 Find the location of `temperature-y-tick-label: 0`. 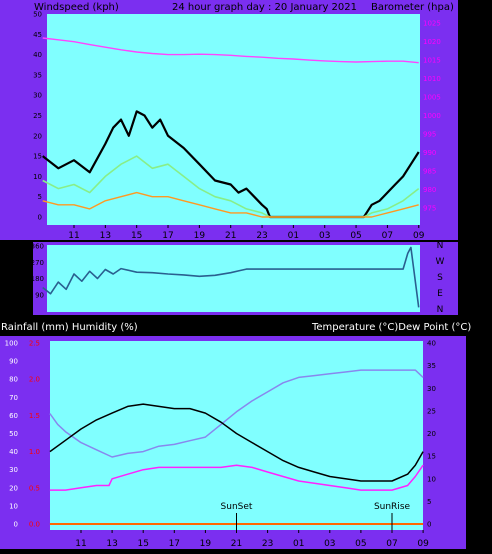

temperature-y-tick-label: 0 is located at coordinates (429, 525).